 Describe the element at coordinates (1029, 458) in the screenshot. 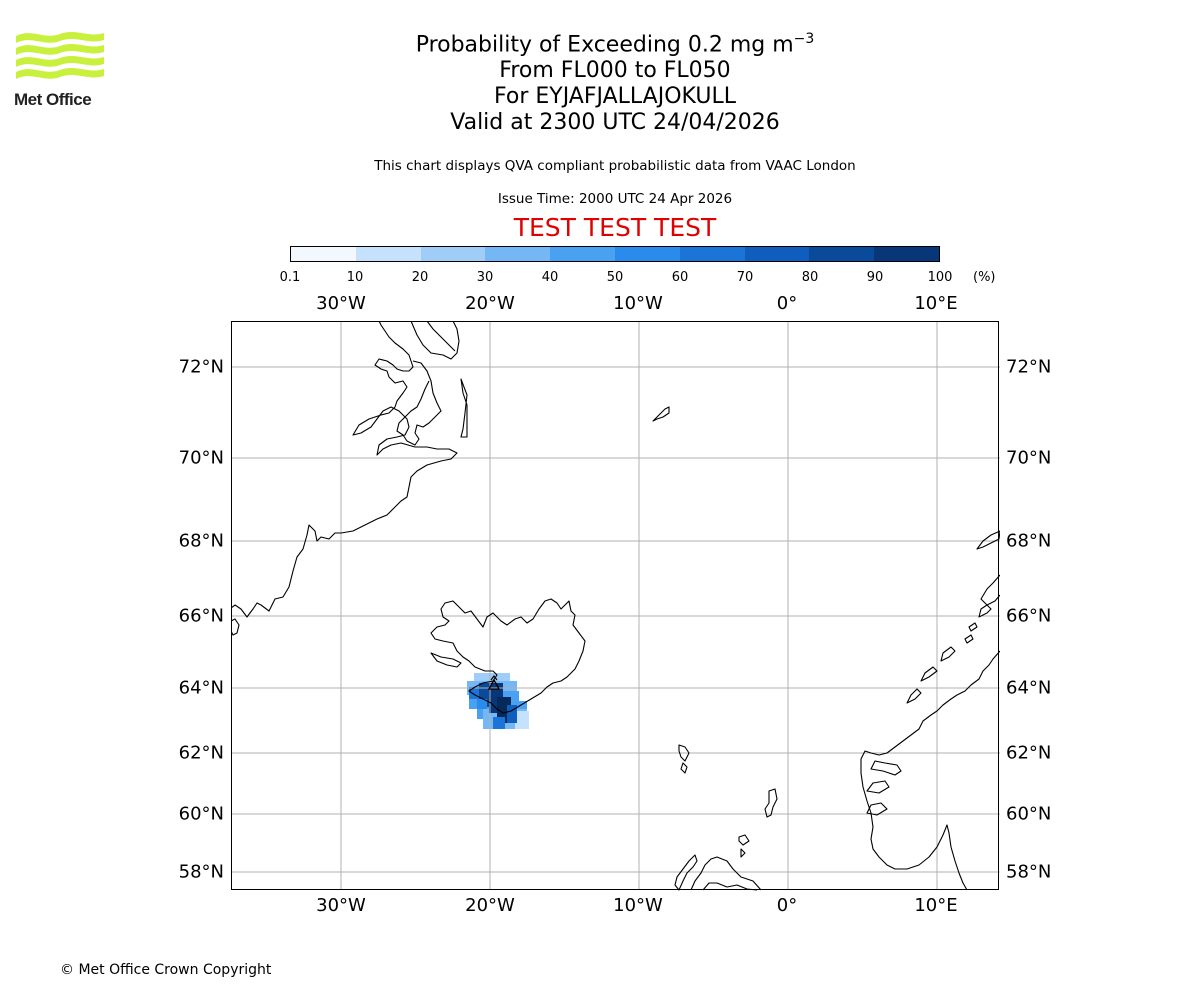

I see `lat-label-right: 70°N` at that location.